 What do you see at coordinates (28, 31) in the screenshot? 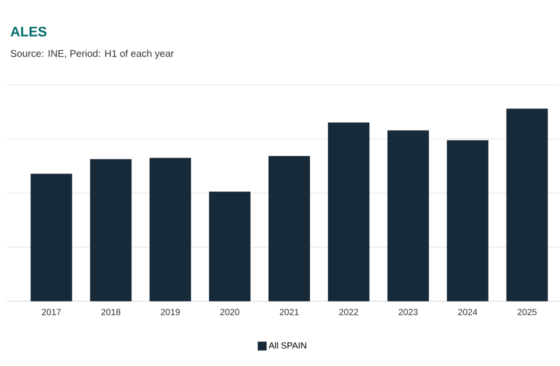
I see `chart-title: ALES` at bounding box center [28, 31].